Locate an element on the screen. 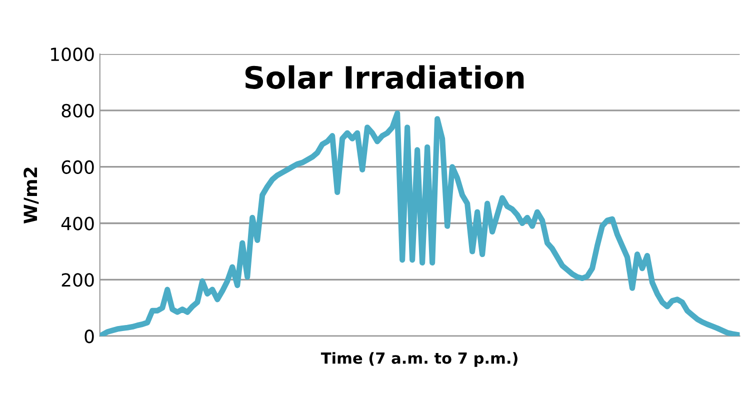 The width and height of the screenshot is (751, 403). chart-title: Solar Irradiation is located at coordinates (384, 77).